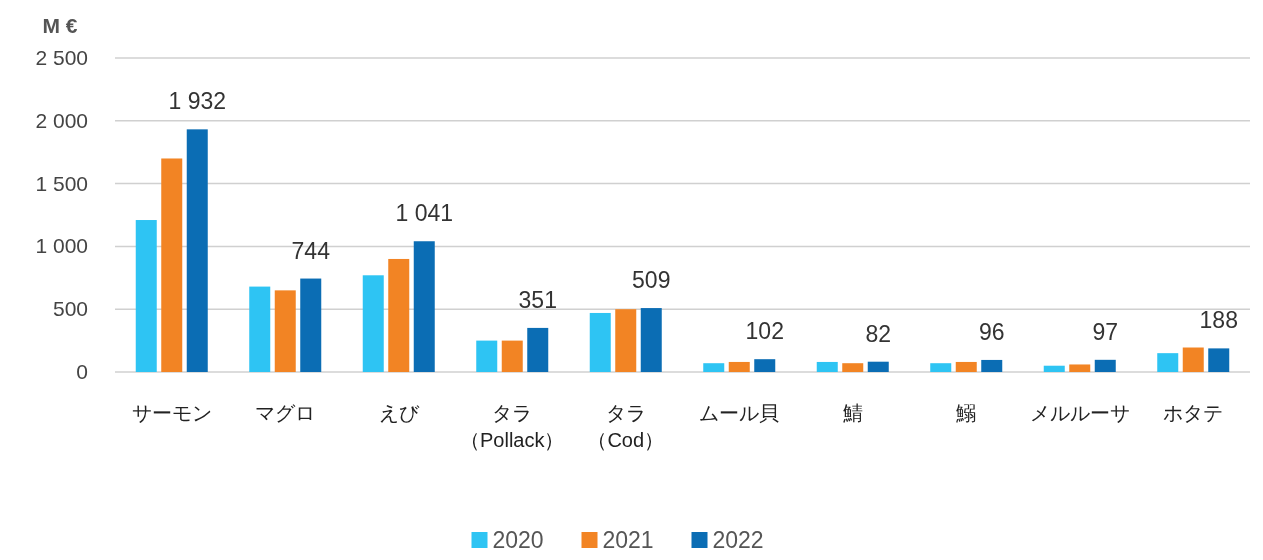 The width and height of the screenshot is (1263, 560). What do you see at coordinates (1079, 413) in the screenshot?
I see `x-tick-label: メルルーサ` at bounding box center [1079, 413].